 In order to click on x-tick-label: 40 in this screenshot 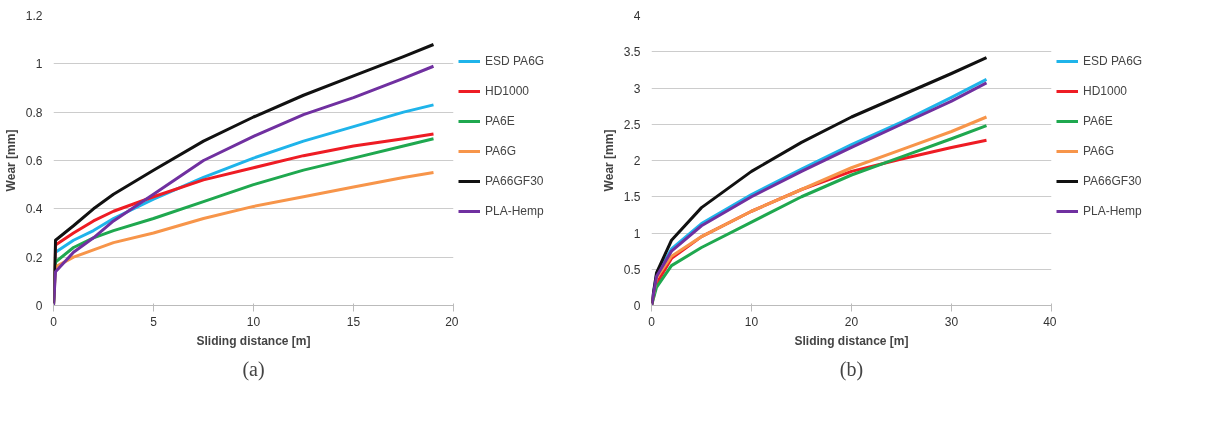, I will do `click(1050, 321)`.